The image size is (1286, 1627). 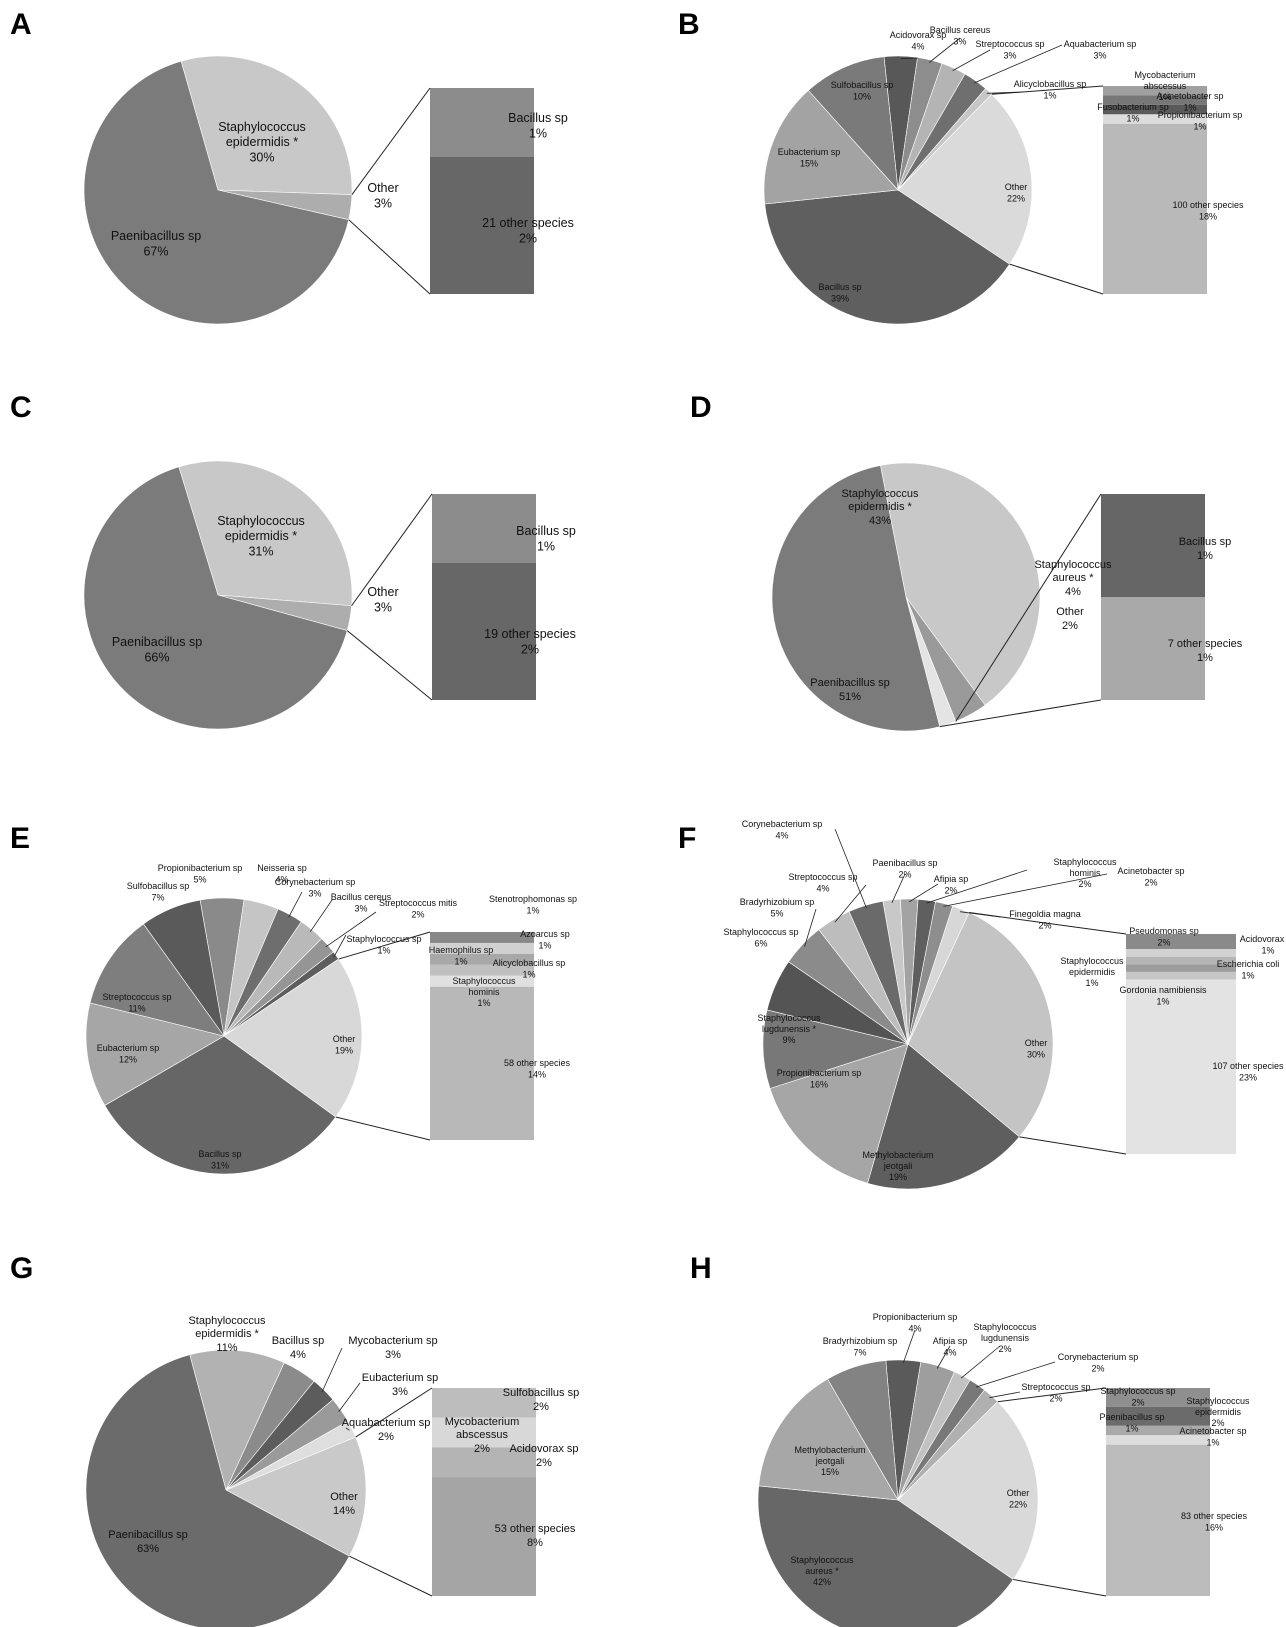 I want to click on slice-label-text: Paenibacillus sp 66%, so click(x=157, y=650).